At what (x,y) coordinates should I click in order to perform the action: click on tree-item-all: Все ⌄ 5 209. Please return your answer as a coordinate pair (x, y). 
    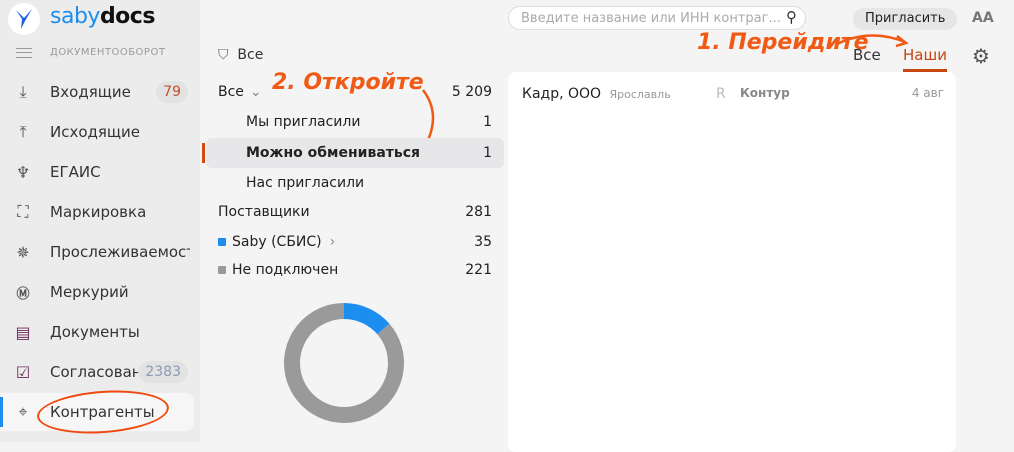
    Looking at the image, I should click on (355, 92).